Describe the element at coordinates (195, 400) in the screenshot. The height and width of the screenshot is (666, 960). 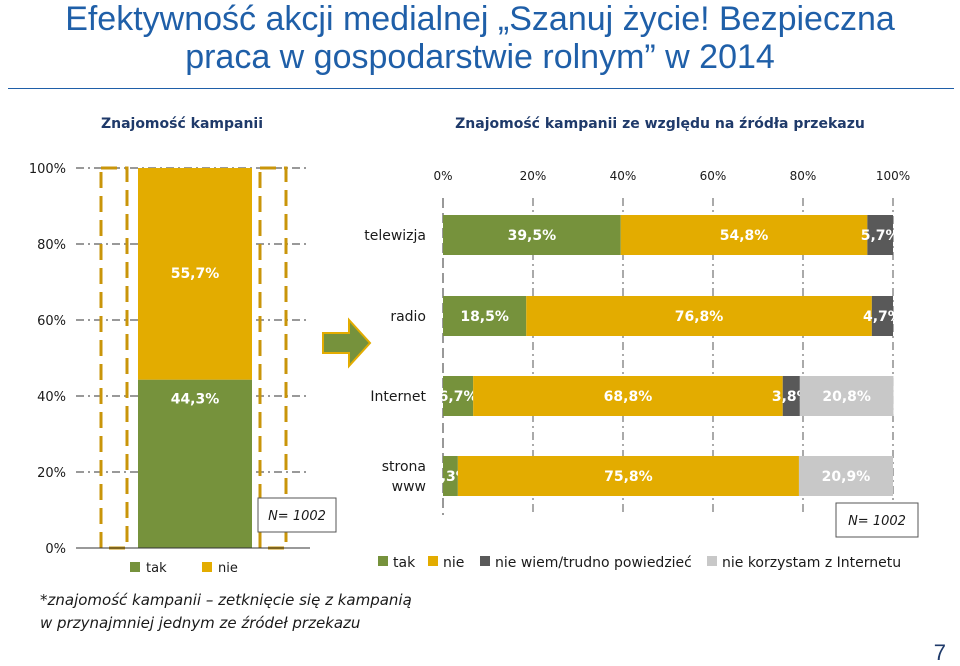
I see `left-bar-label-tak: 44,3%` at that location.